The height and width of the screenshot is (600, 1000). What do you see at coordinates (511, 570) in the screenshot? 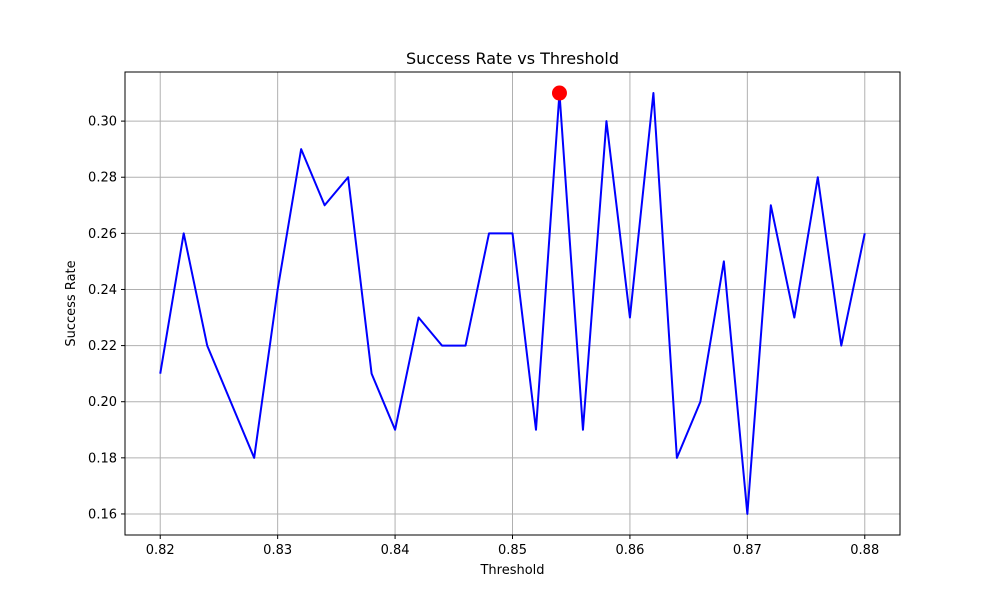
I see `x-axis-label: Threshold` at bounding box center [511, 570].